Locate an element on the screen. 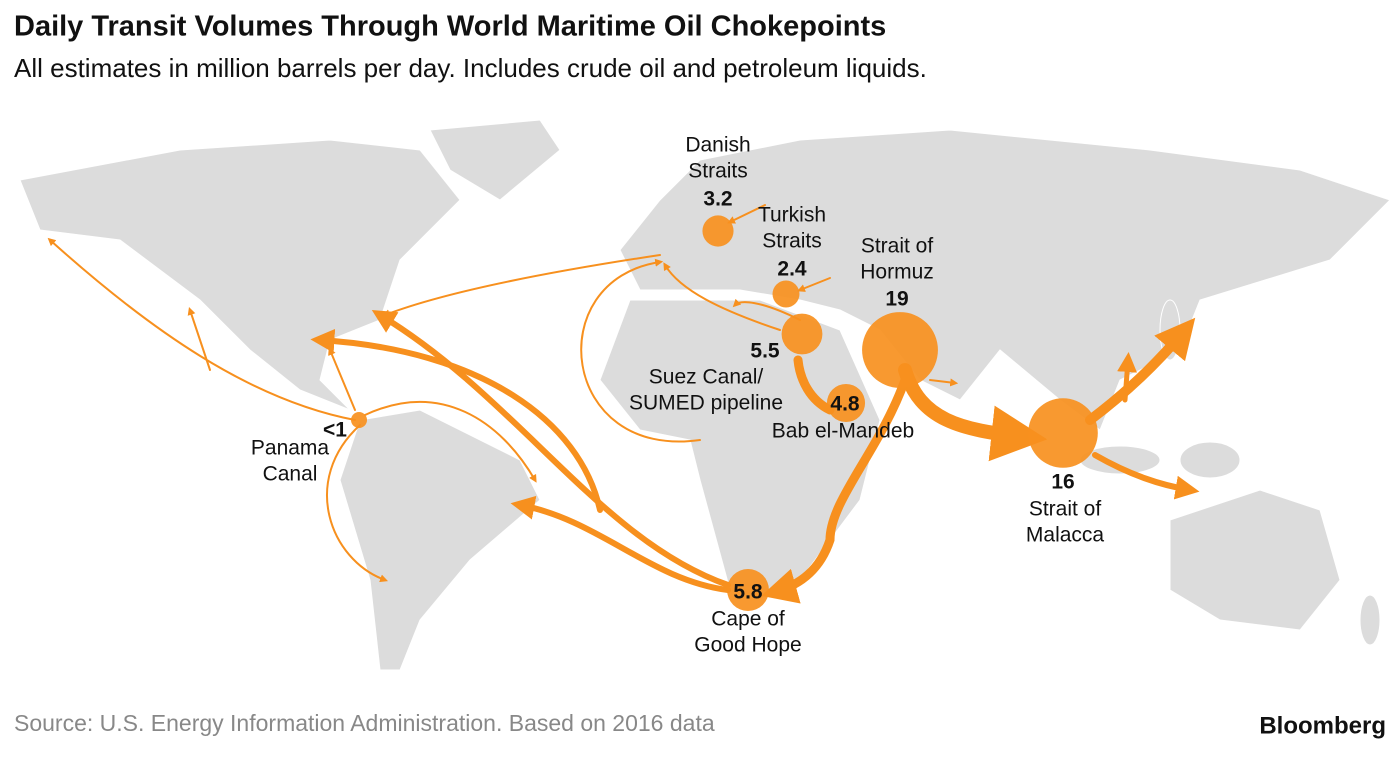 This screenshot has width=1400, height=762. chokepoint-name: SUMED pipeline is located at coordinates (706, 403).